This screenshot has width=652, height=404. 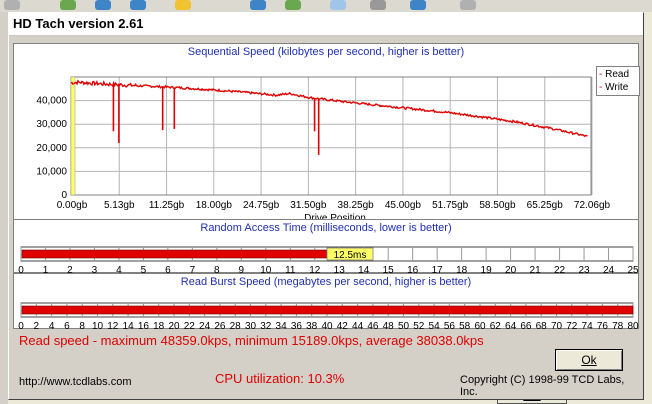 I want to click on x-tick-label: 31.50gb, so click(x=308, y=205).